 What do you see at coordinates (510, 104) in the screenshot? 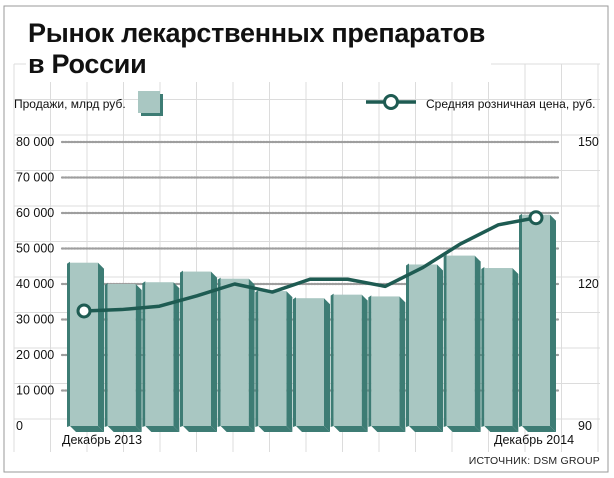
I see `line-legend-label: Средняя розничная цена, руб.` at bounding box center [510, 104].